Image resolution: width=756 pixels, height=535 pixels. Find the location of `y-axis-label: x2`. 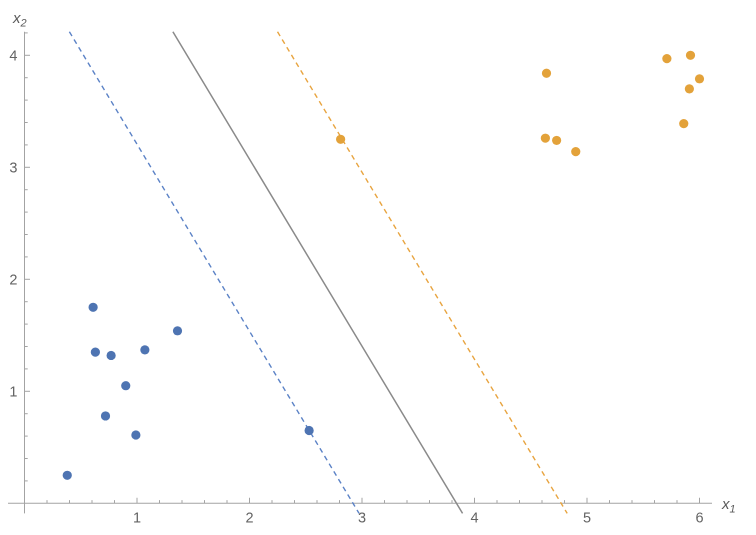

y-axis-label: x2 is located at coordinates (19, 20).